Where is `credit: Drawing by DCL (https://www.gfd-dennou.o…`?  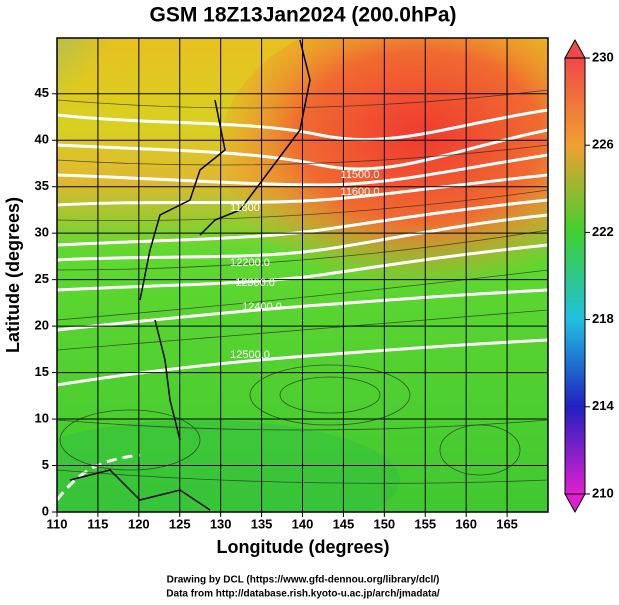 credit: Drawing by DCL (https://www.gfd-dennou.o… is located at coordinates (303, 580).